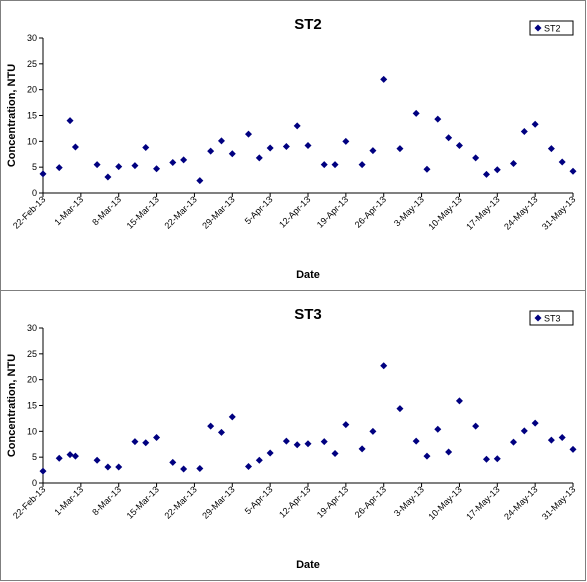  I want to click on st3-y-tick-label: 10, so click(32, 431).